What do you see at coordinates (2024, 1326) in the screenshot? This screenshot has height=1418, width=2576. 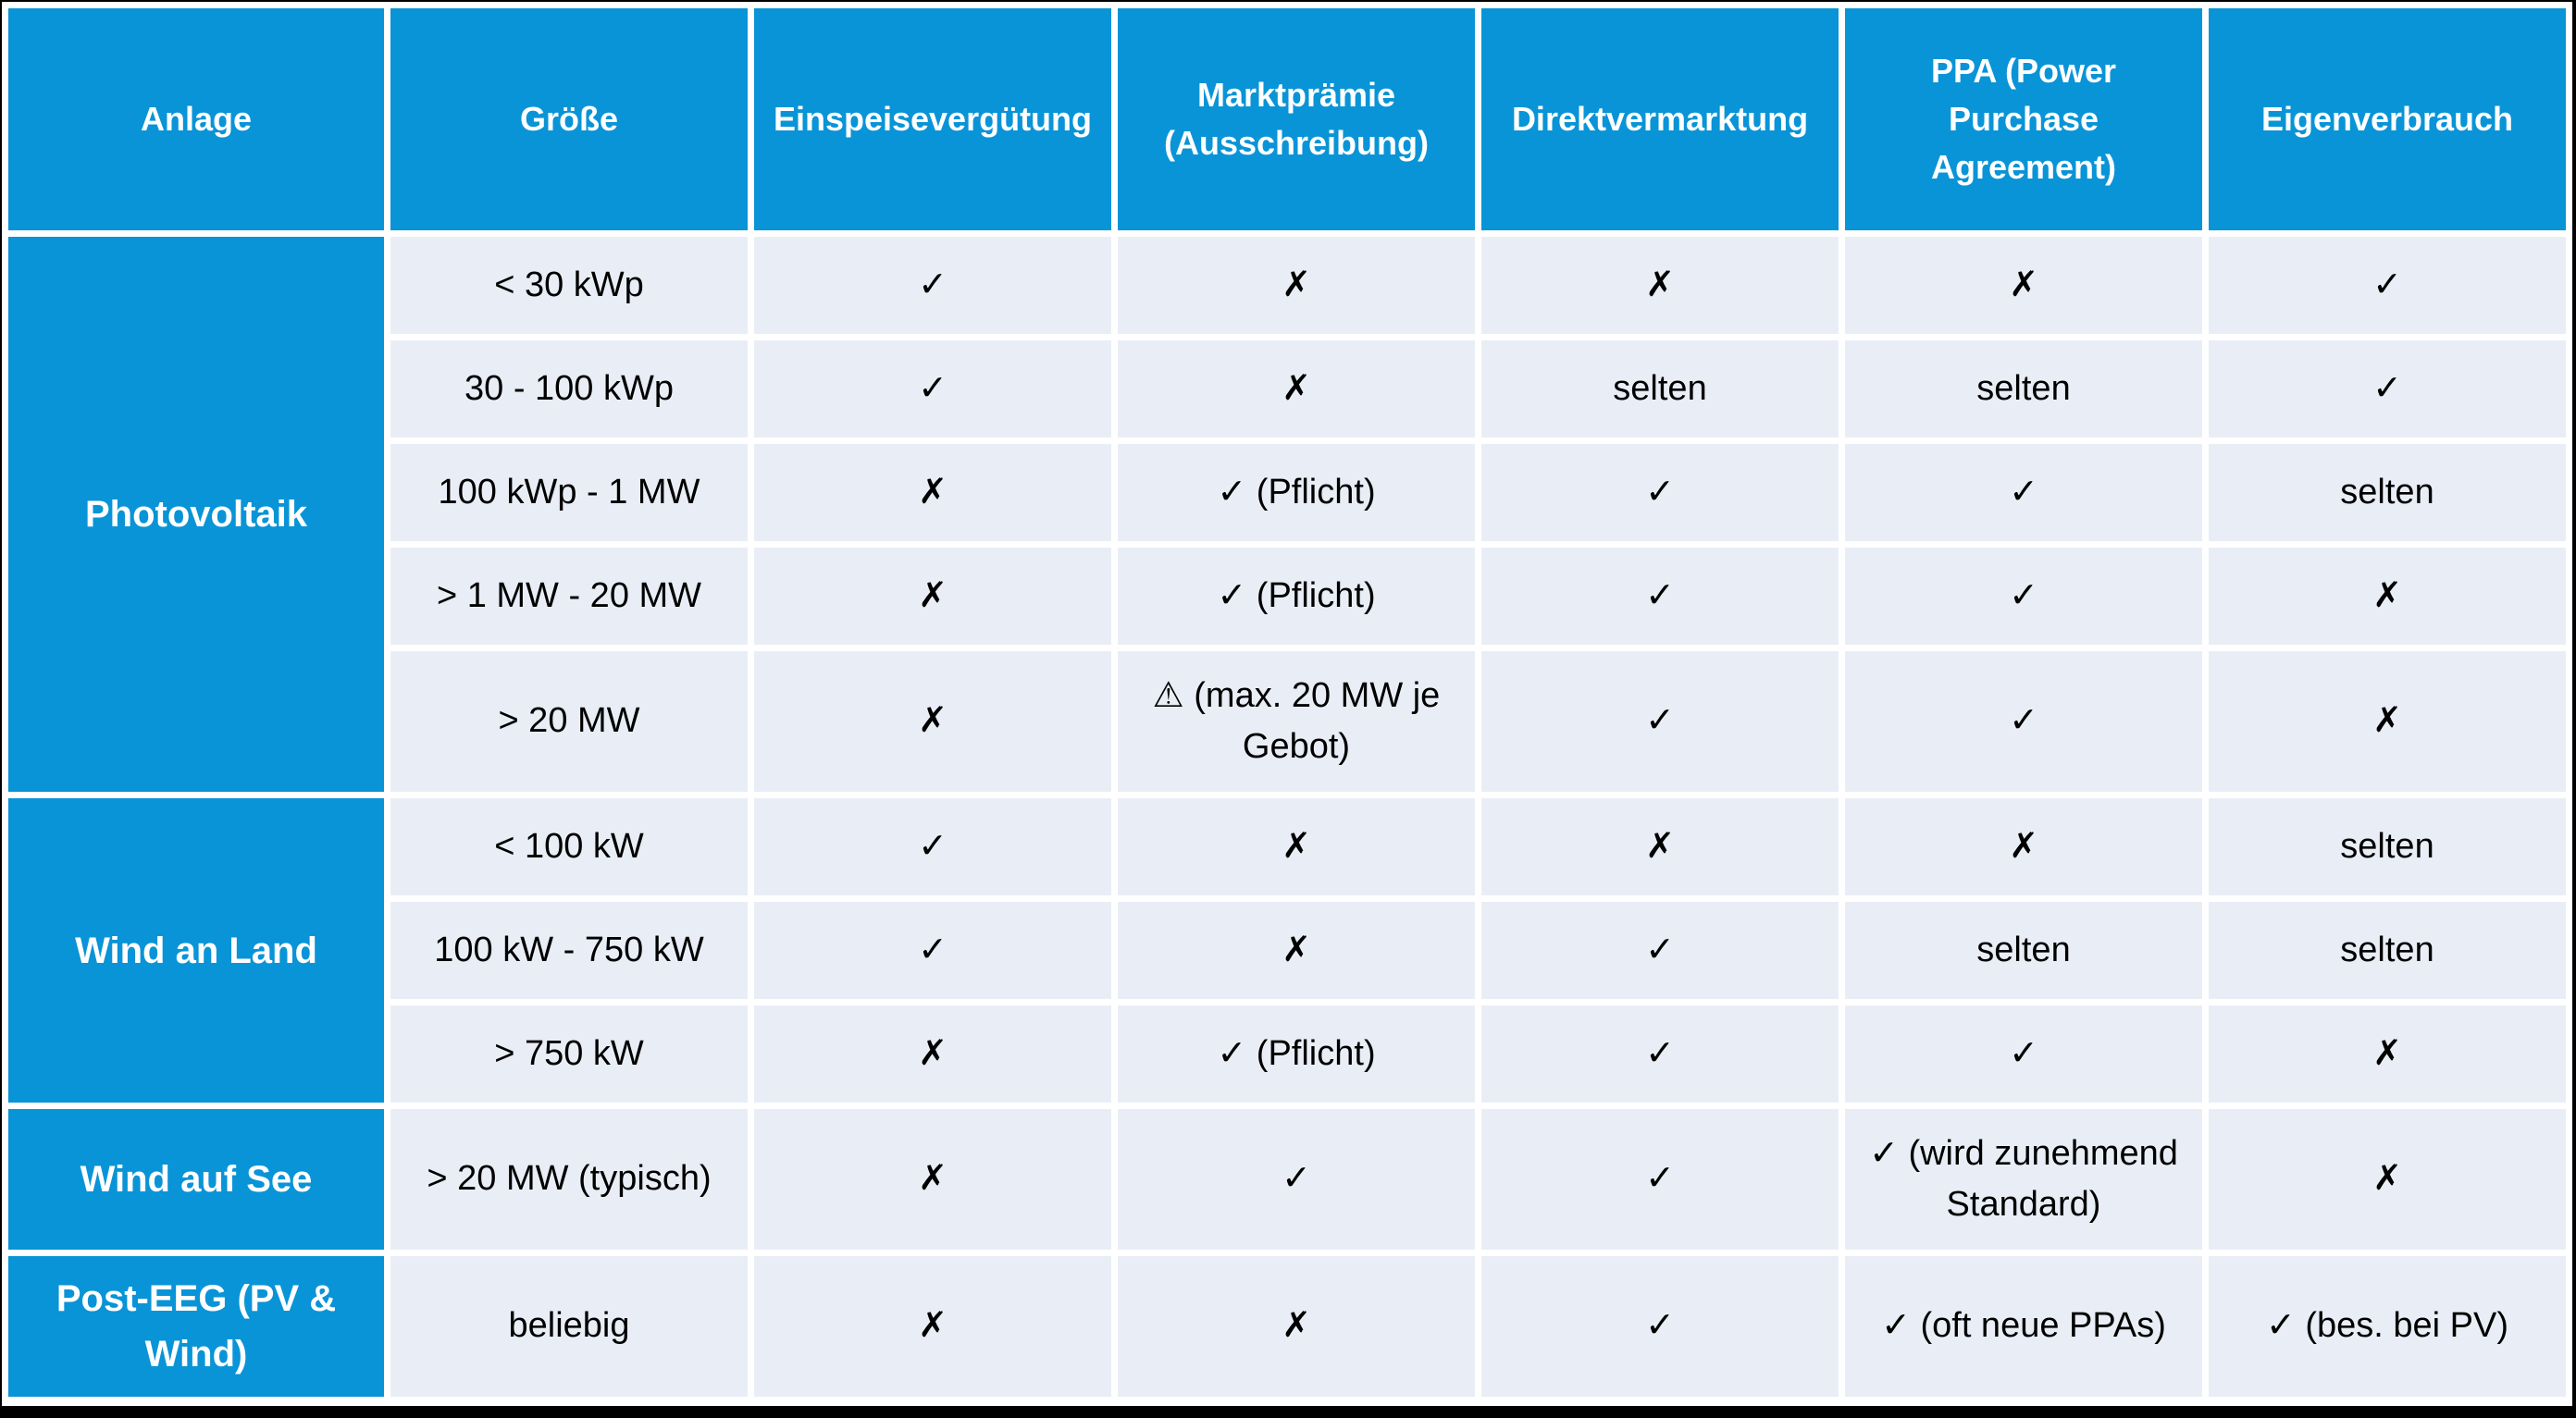 I see `value-cell: ✓ (oft neue PPAs)` at bounding box center [2024, 1326].